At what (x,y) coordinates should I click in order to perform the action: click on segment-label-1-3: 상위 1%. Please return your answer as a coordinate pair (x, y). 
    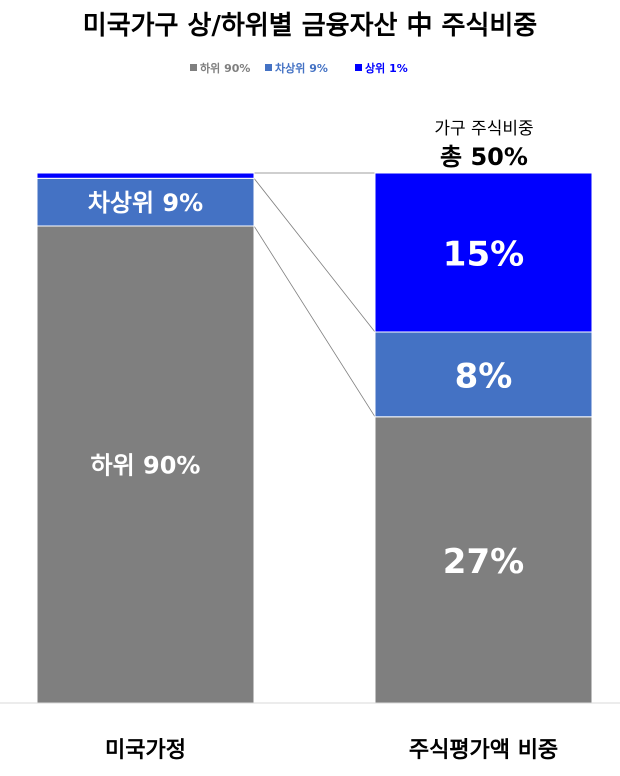
    Looking at the image, I should click on (145, 159).